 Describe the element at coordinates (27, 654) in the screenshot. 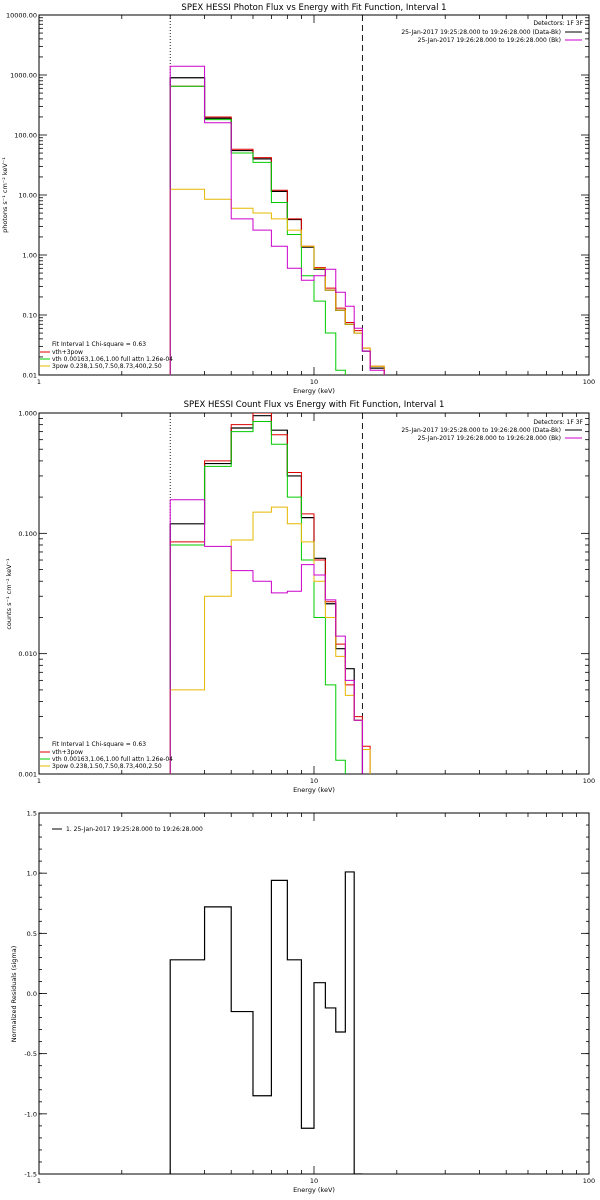

I see `count-flux-y-tick-label: 0.010` at that location.